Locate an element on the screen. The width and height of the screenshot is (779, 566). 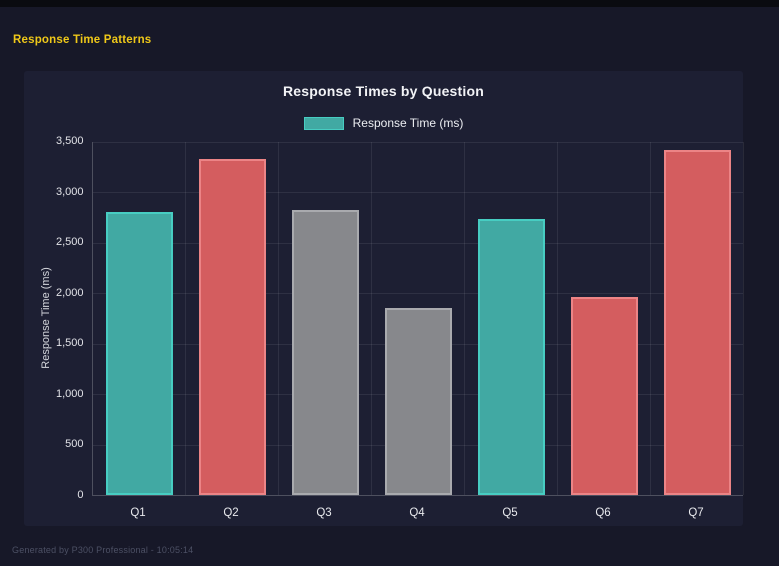
bar-q1 is located at coordinates (139, 353).